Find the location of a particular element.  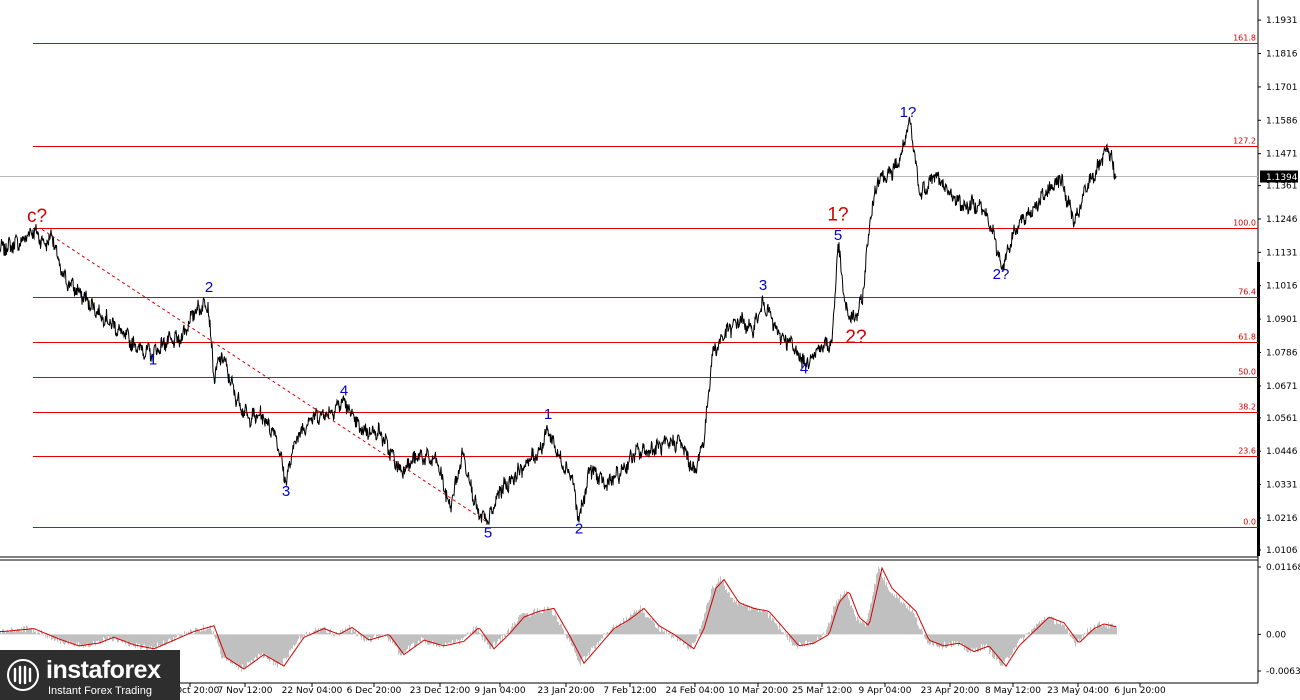

price-tick-label: 1.0331 is located at coordinates (1282, 486).